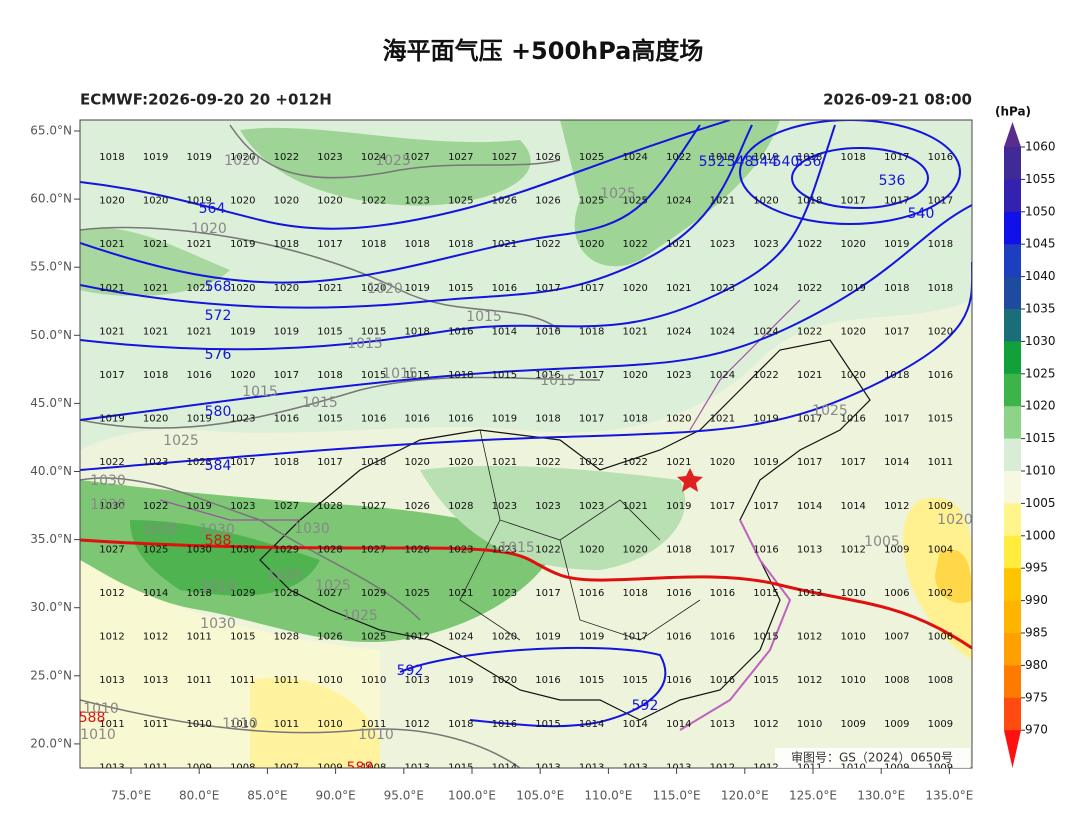  I want to click on height-label: 592, so click(410, 671).